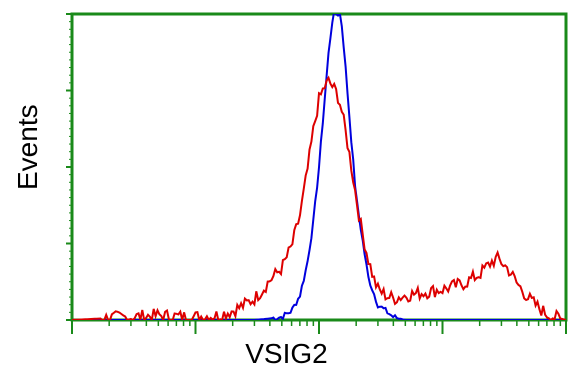  I want to click on y-axis-label: Events, so click(27, 147).